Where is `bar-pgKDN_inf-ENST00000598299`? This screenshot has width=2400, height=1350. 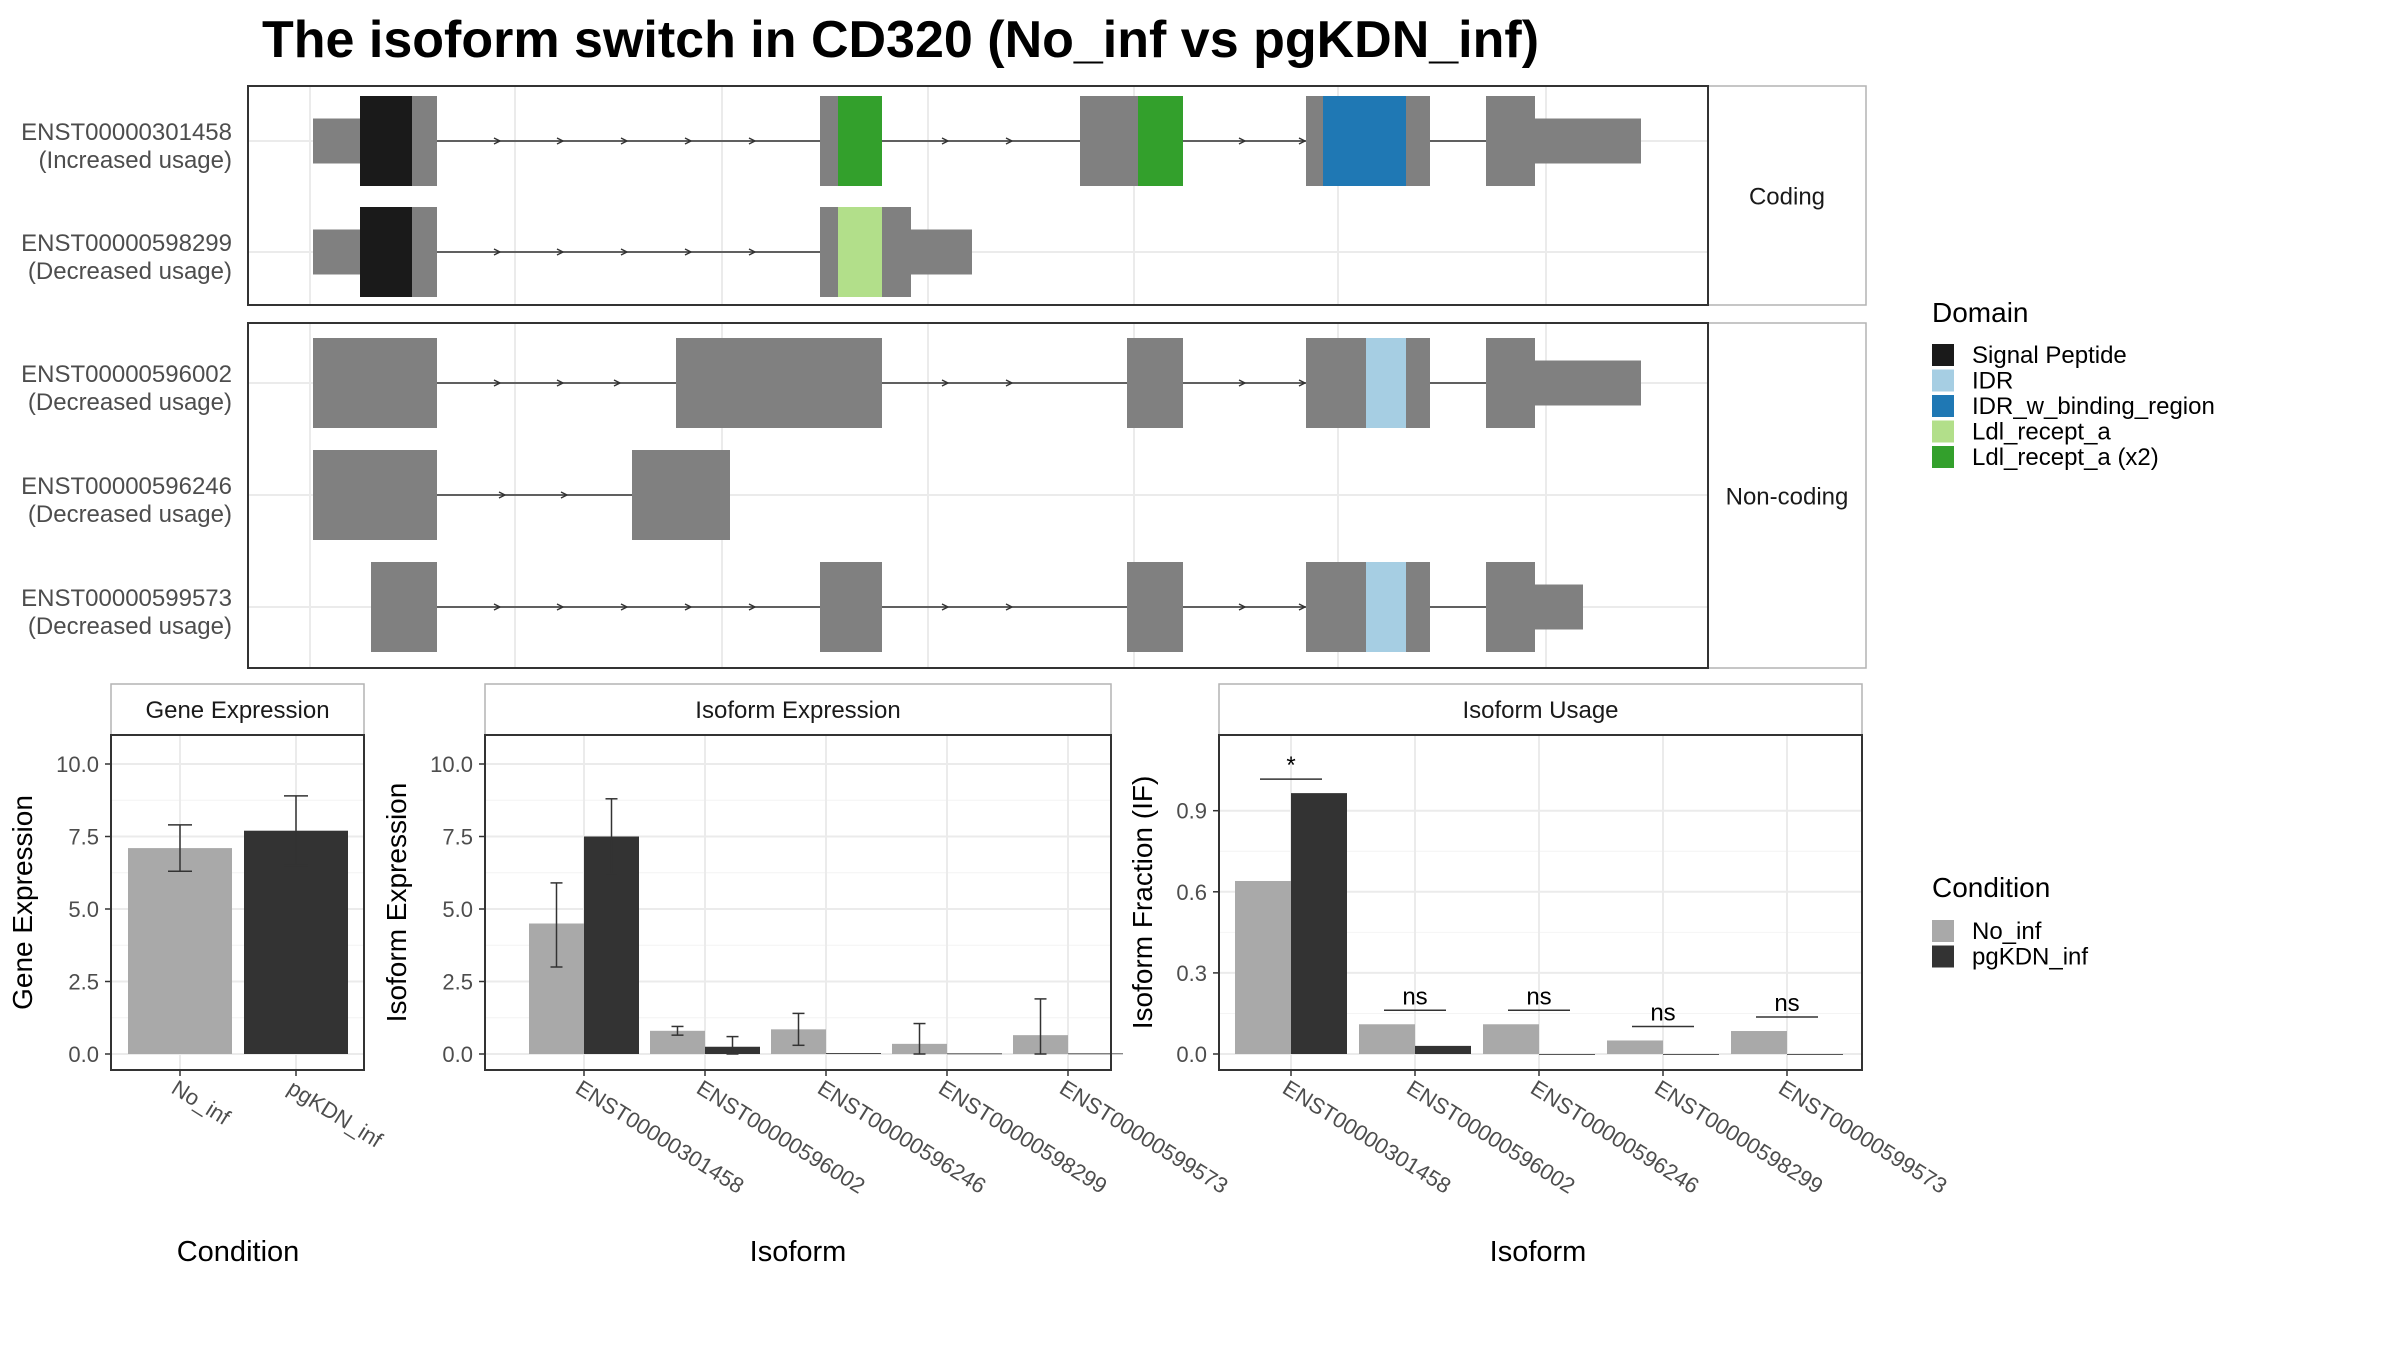 bar-pgKDN_inf-ENST00000598299 is located at coordinates (1691, 1054).